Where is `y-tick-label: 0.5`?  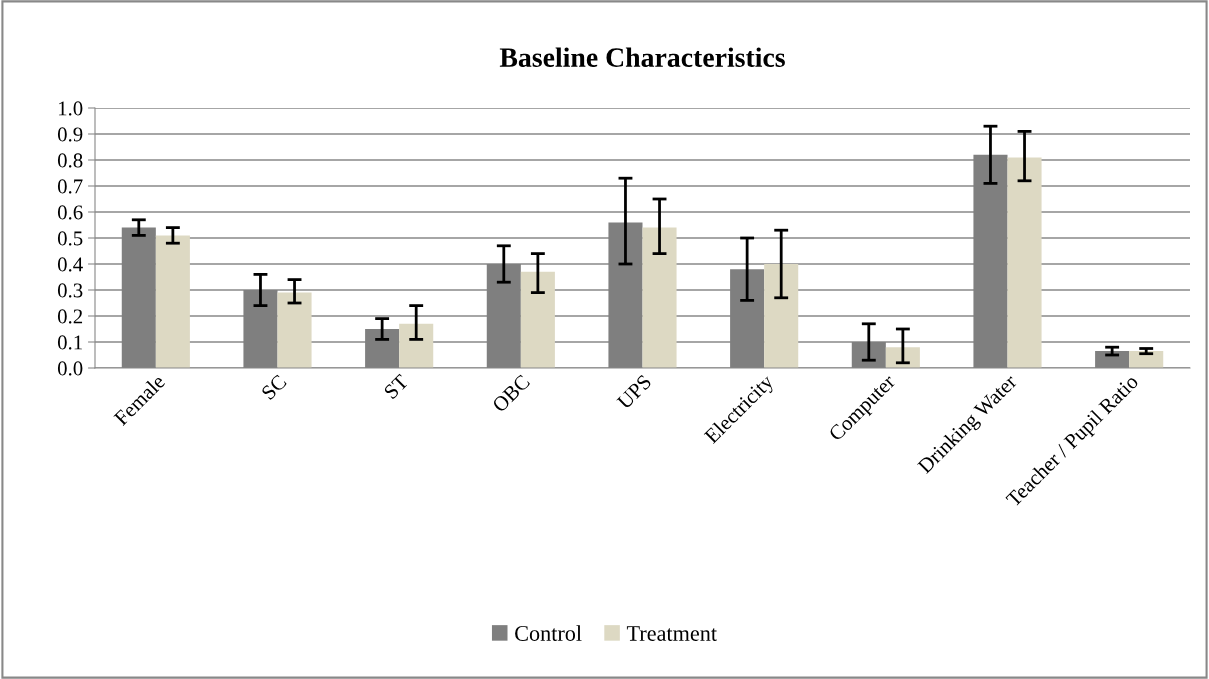
y-tick-label: 0.5 is located at coordinates (70, 238).